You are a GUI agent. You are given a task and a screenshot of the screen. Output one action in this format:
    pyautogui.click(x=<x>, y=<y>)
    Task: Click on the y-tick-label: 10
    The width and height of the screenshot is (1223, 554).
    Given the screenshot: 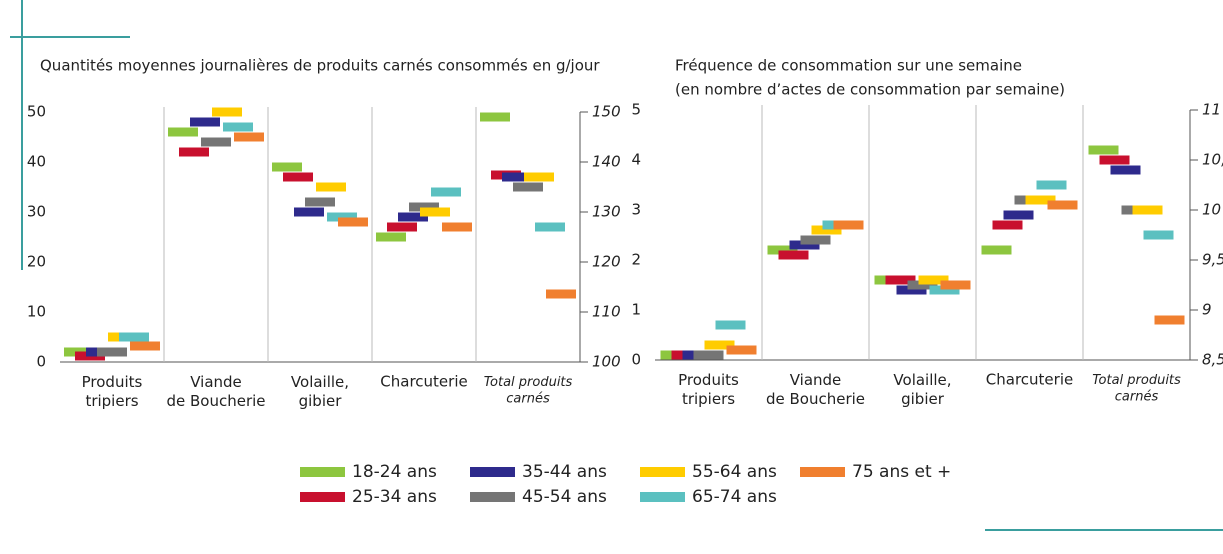 What is the action you would take?
    pyautogui.click(x=36, y=312)
    